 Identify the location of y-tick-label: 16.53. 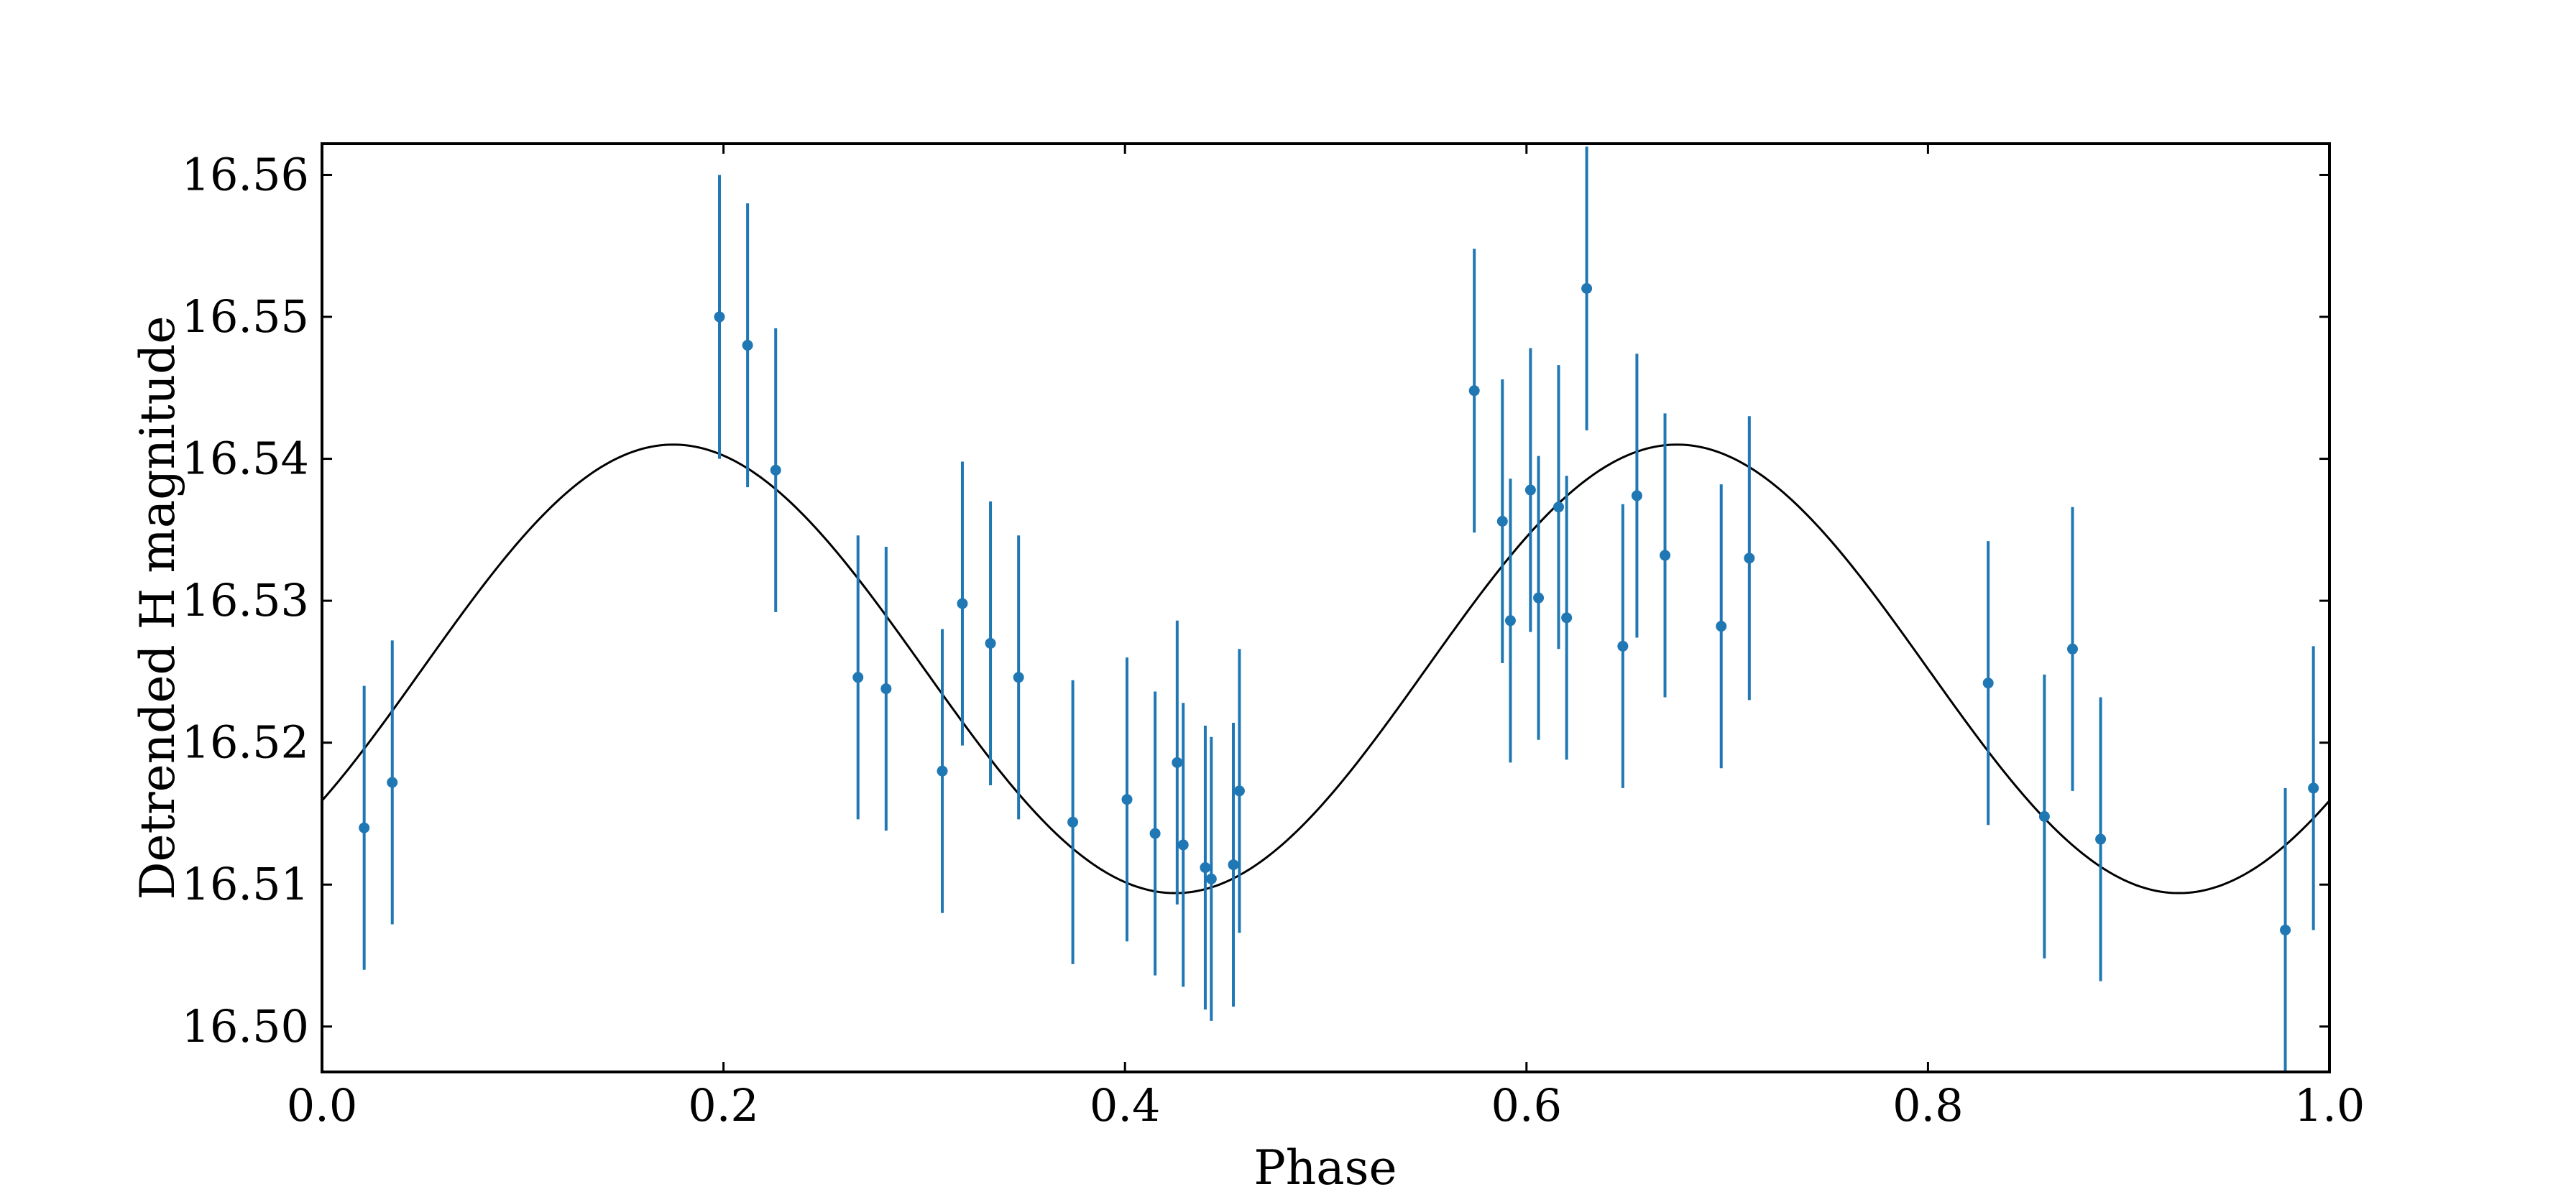
(246, 600).